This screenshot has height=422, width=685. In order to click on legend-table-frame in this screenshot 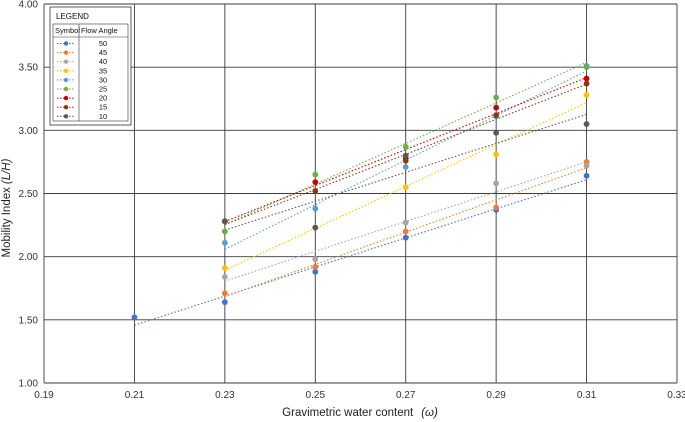, I will do `click(90, 72)`.